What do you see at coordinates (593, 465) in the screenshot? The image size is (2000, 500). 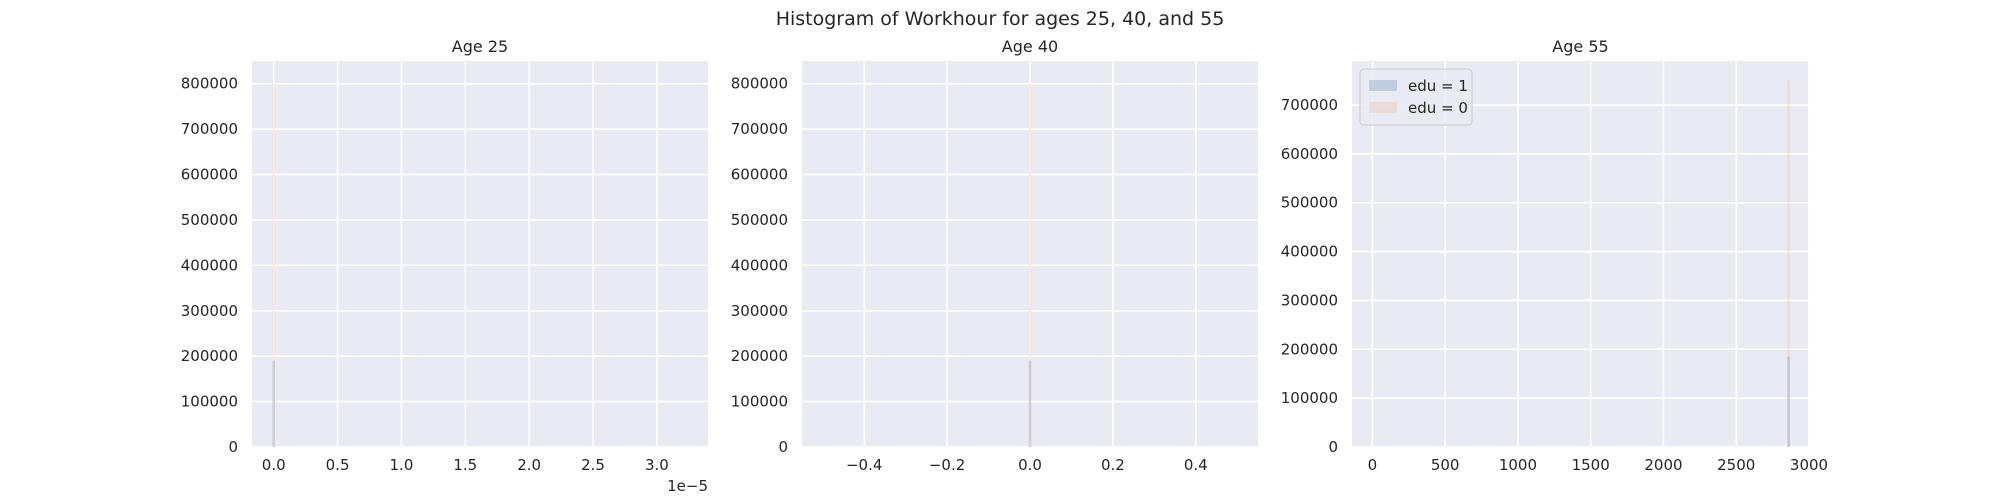 I see `x-tick-label: 2.5` at bounding box center [593, 465].